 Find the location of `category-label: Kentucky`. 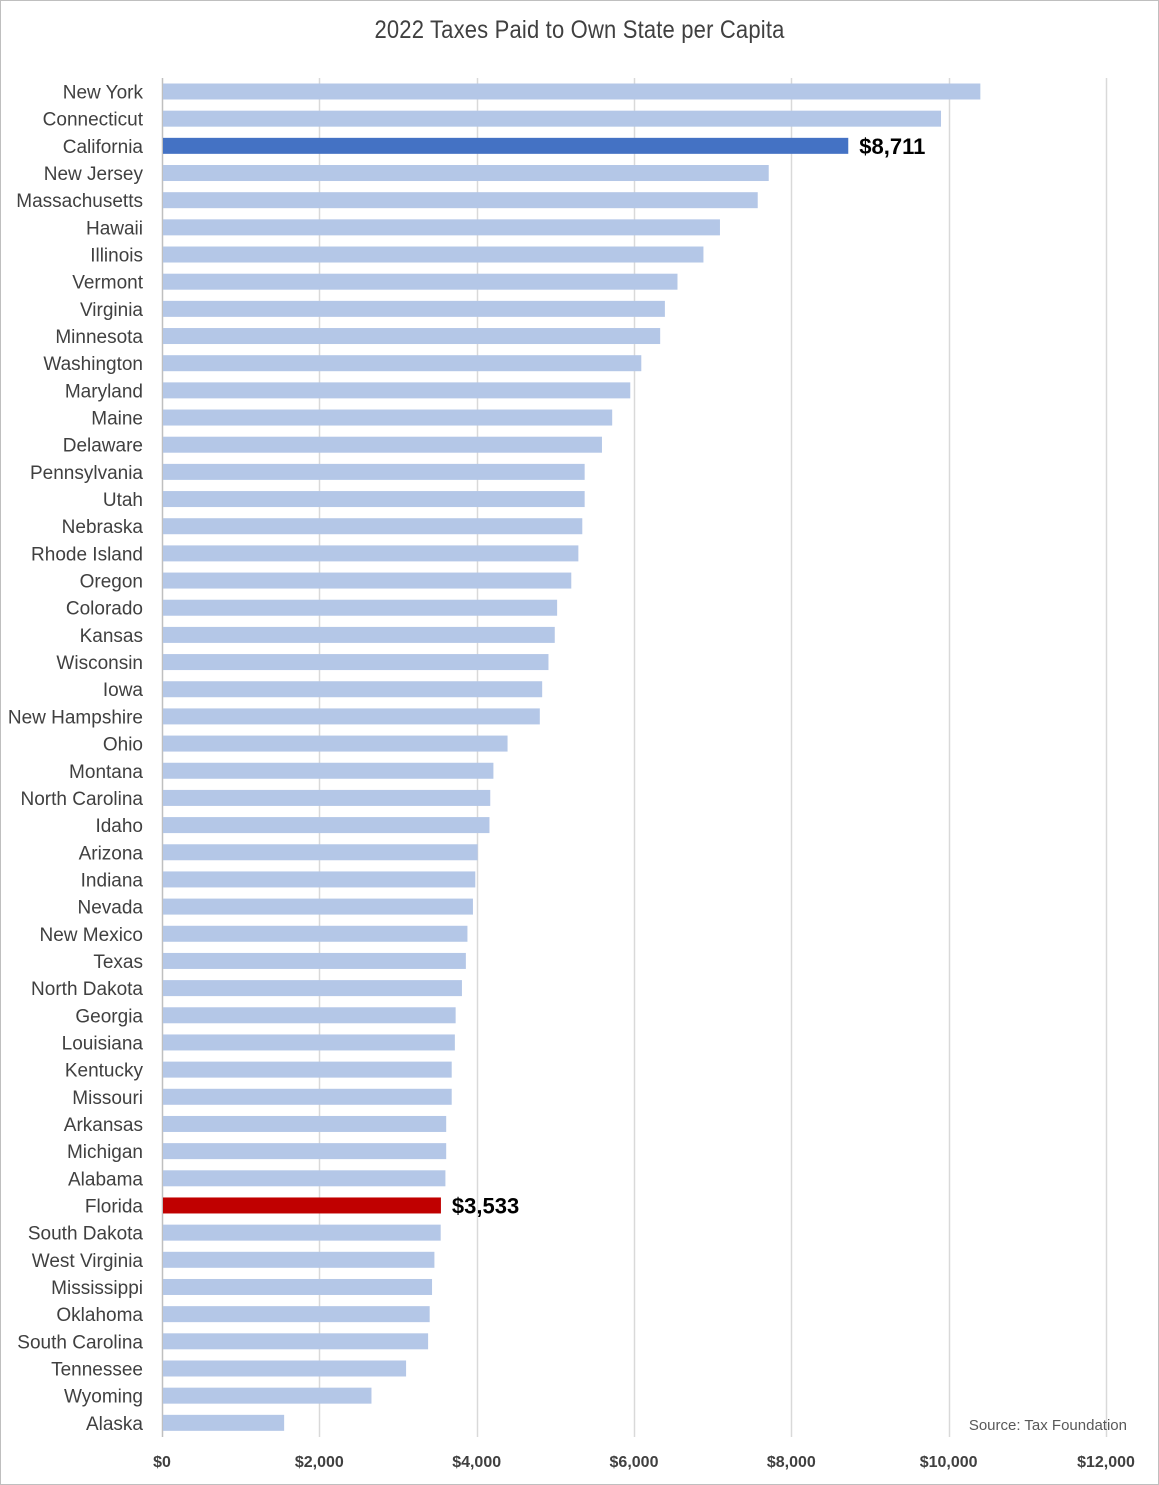

category-label: Kentucky is located at coordinates (104, 1071).